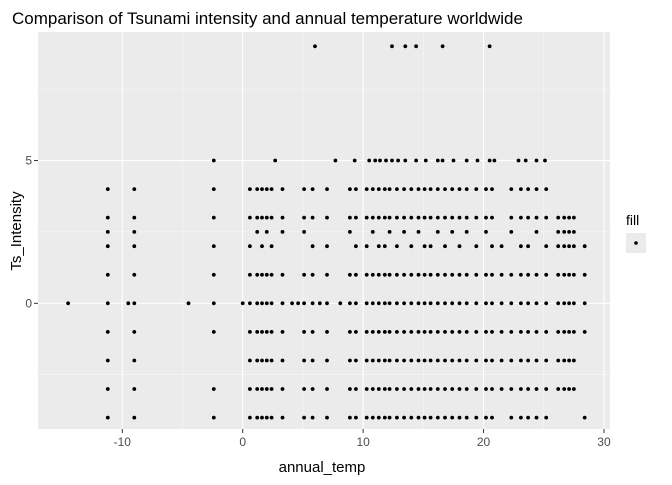 This screenshot has height=485, width=672. Describe the element at coordinates (363, 442) in the screenshot. I see `x-tick-label: 10` at that location.